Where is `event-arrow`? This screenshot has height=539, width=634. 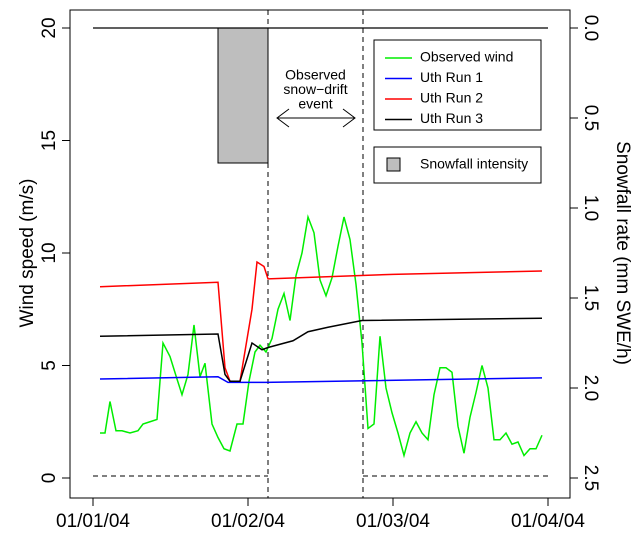
event-arrow is located at coordinates (316, 118).